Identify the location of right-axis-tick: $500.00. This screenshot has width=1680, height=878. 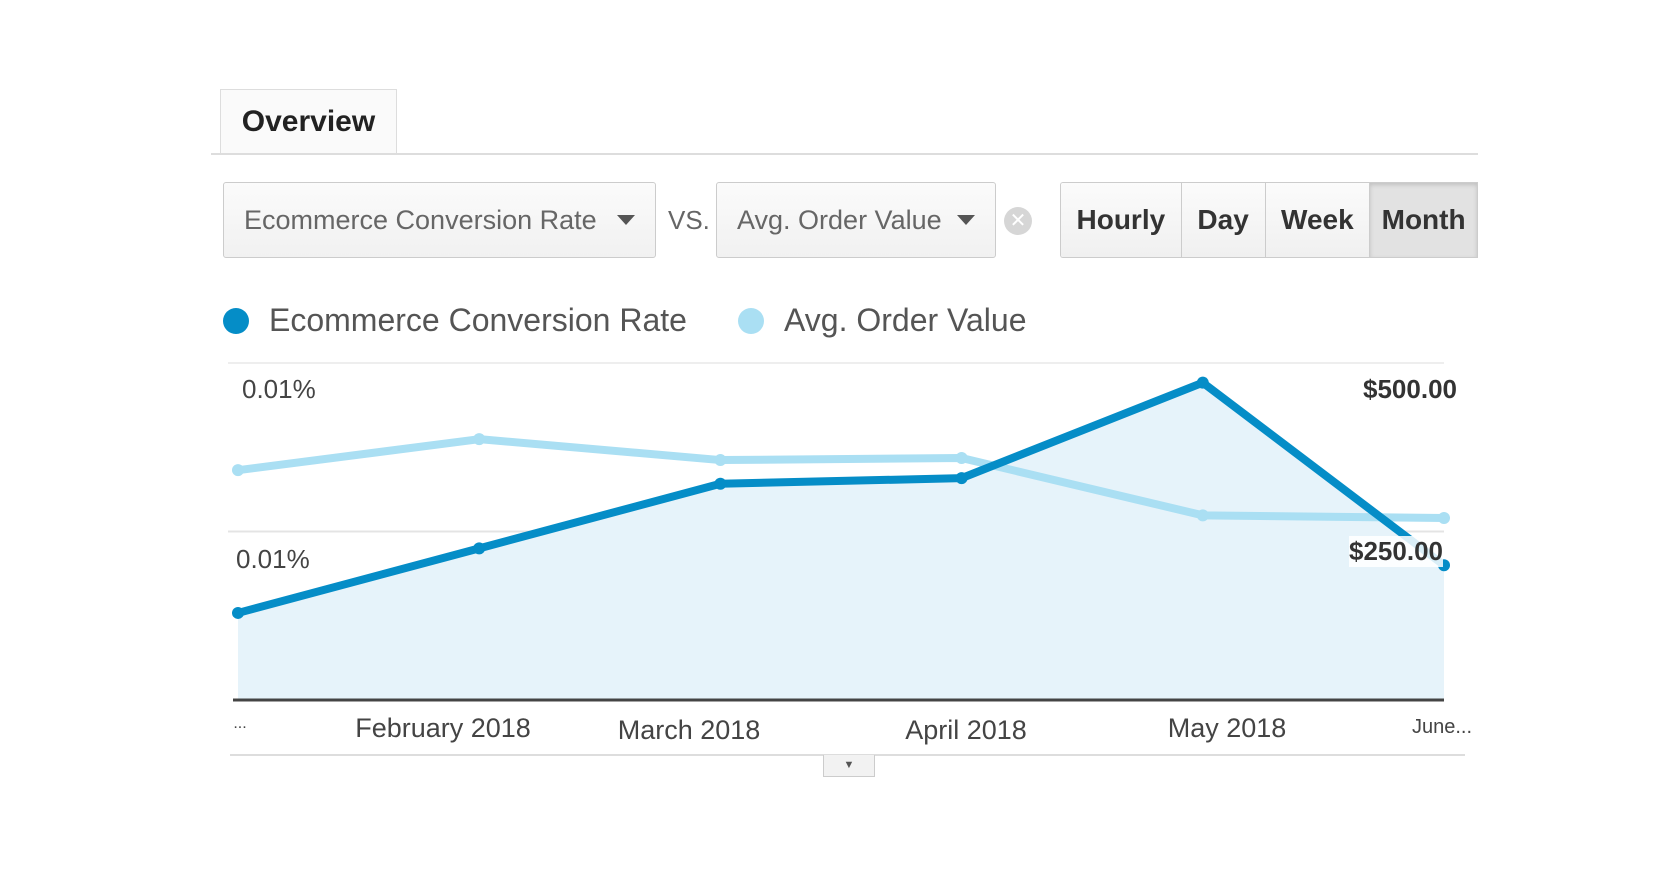
(1410, 389).